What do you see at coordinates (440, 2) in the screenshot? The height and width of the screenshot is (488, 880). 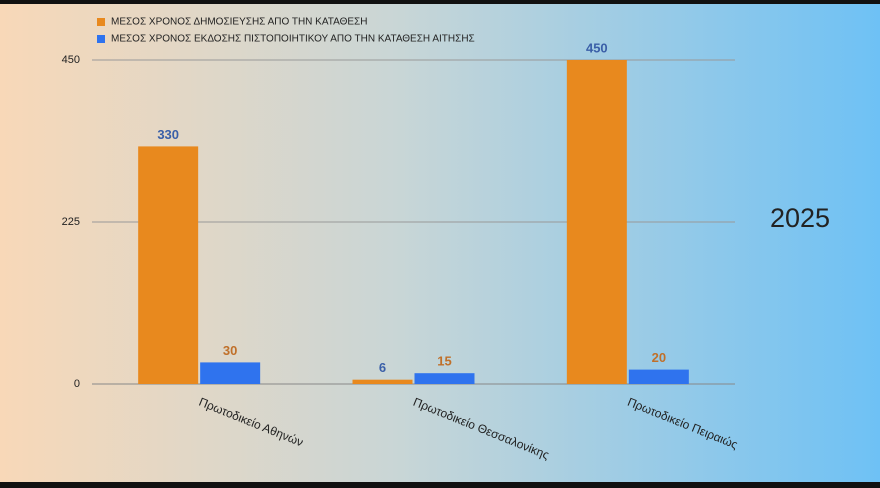 I see `frame-top` at bounding box center [440, 2].